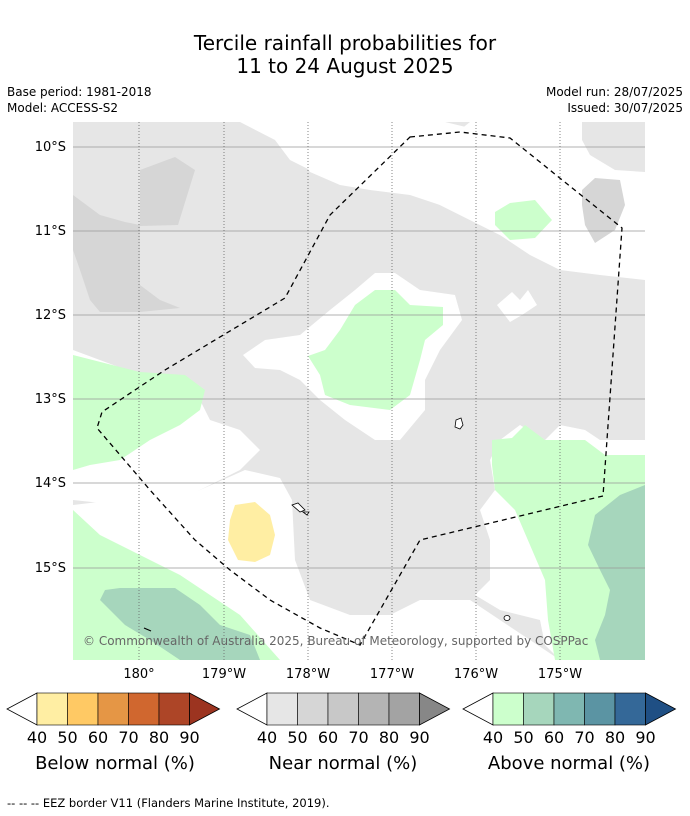 The width and height of the screenshot is (690, 816). I want to click on lon-label: 180°, so click(138, 674).